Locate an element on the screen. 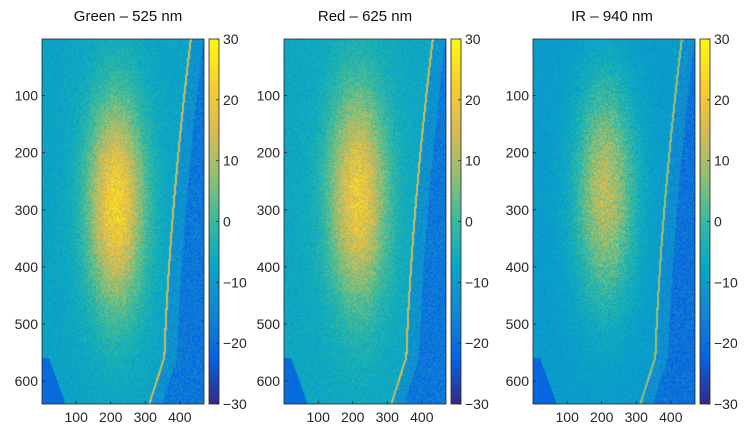 This screenshot has height=437, width=751. y-ticks-ir: 100 200 300 400 500 600 is located at coordinates (521, 238).